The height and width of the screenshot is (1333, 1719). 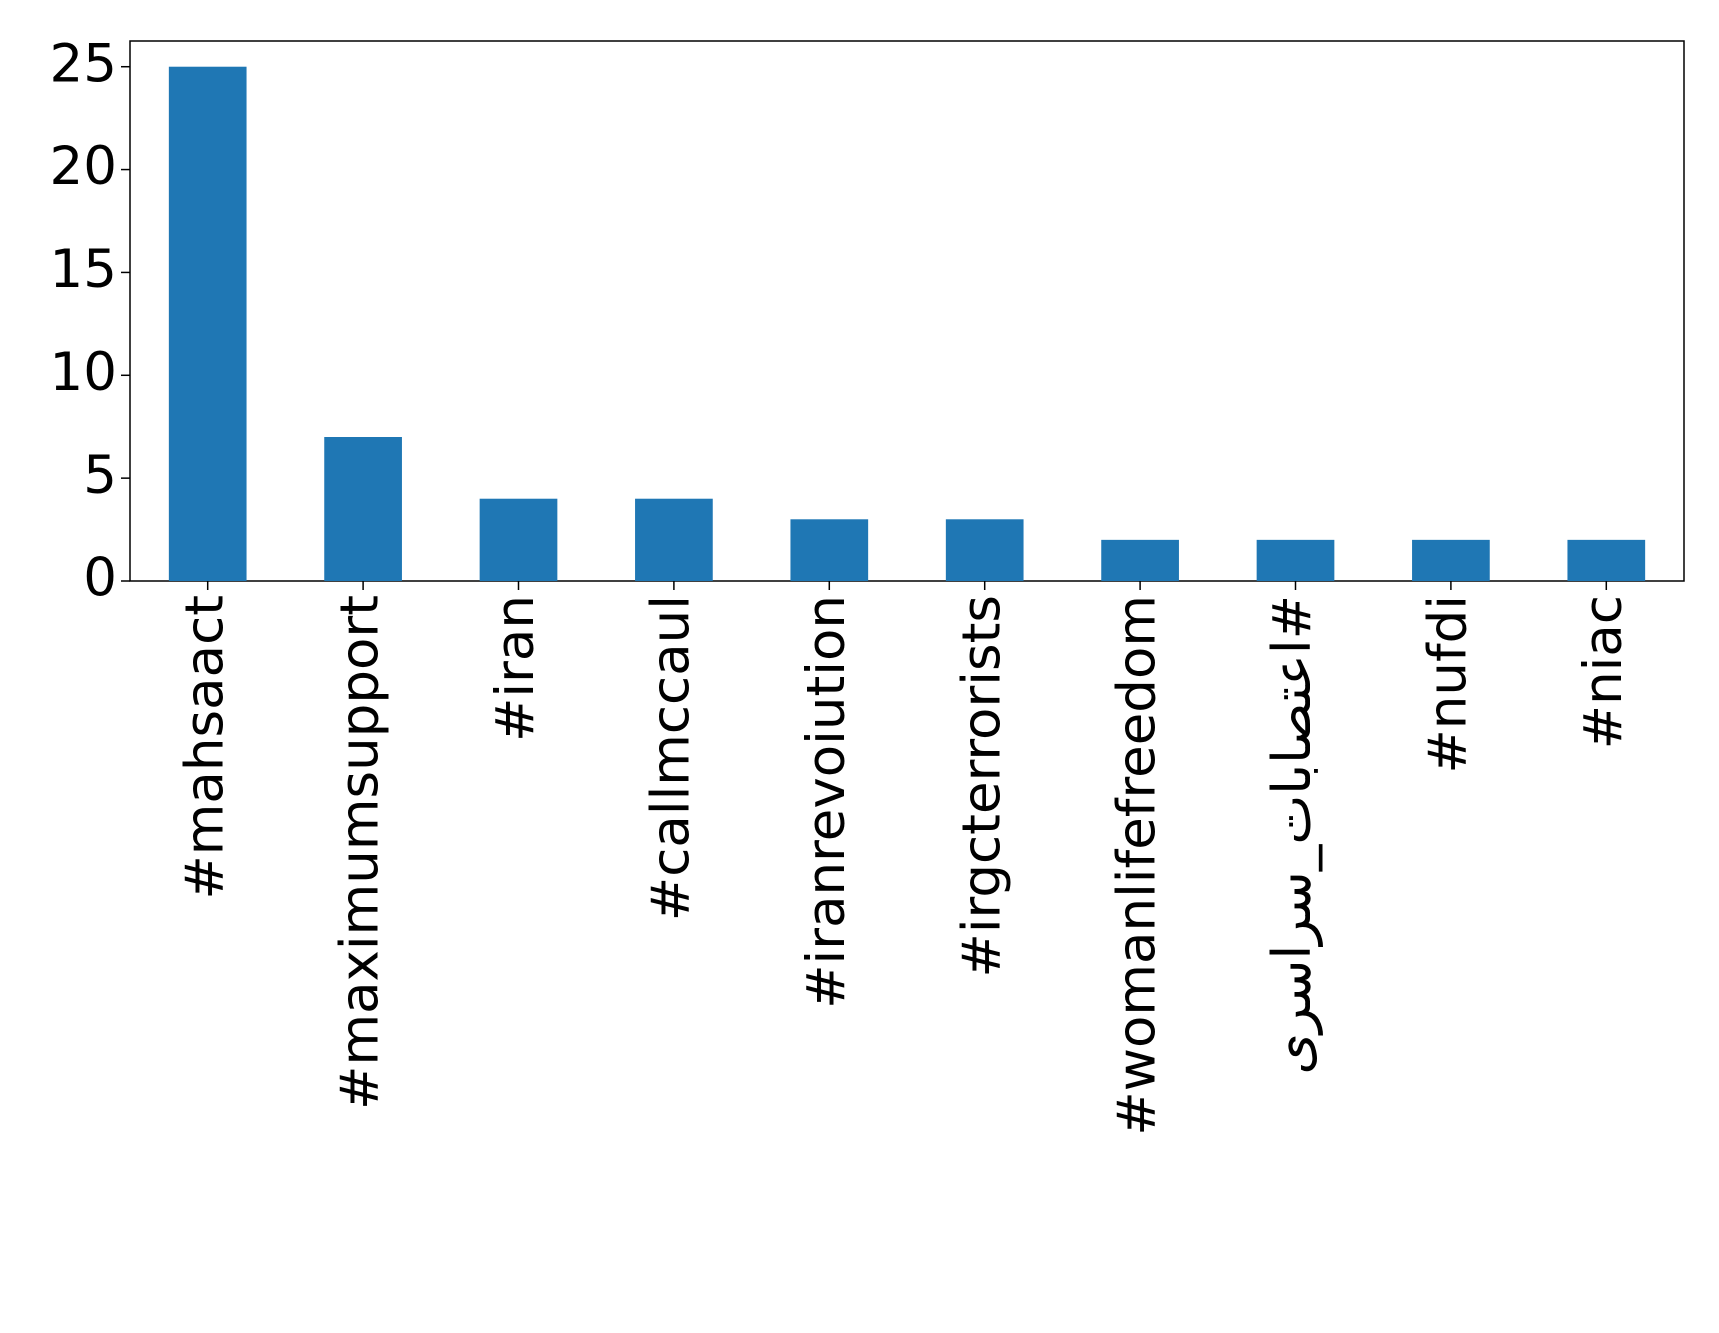 What do you see at coordinates (83, 372) in the screenshot?
I see `y-tick-label: 10` at bounding box center [83, 372].